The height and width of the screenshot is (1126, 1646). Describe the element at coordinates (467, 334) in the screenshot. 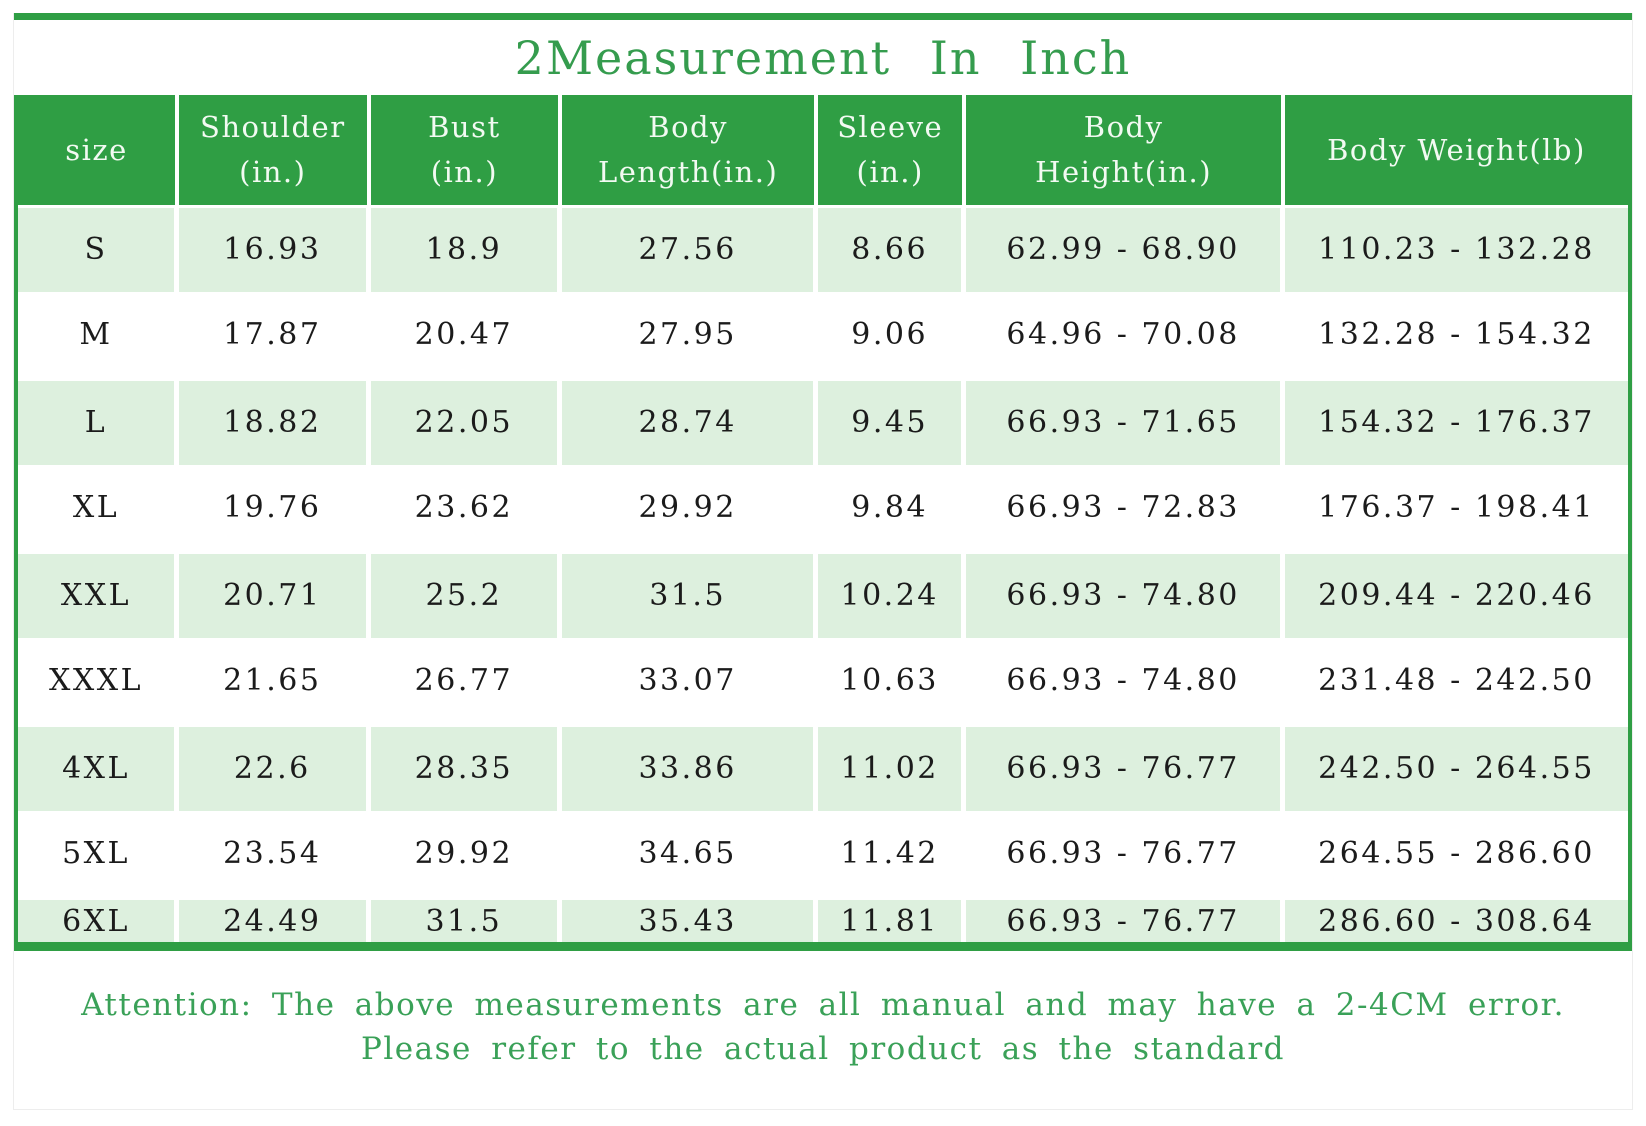

I see `measurement-cell: 20.47` at that location.